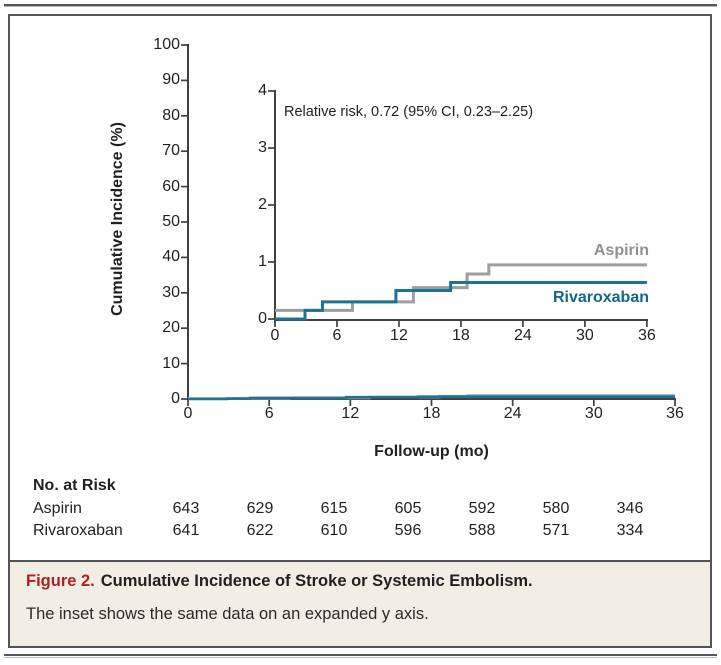 Image resolution: width=721 pixels, height=665 pixels. What do you see at coordinates (461, 335) in the screenshot?
I see `inset-x-tick-label: 18` at bounding box center [461, 335].